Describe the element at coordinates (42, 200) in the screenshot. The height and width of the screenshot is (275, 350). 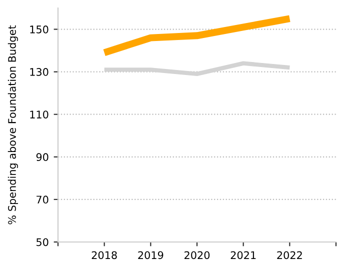
I see `y-tick-label: 70` at that location.